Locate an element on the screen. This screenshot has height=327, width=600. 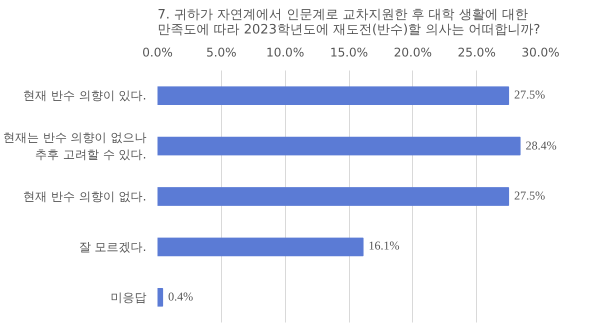
y-tick-label: 미응답 is located at coordinates (128, 297).